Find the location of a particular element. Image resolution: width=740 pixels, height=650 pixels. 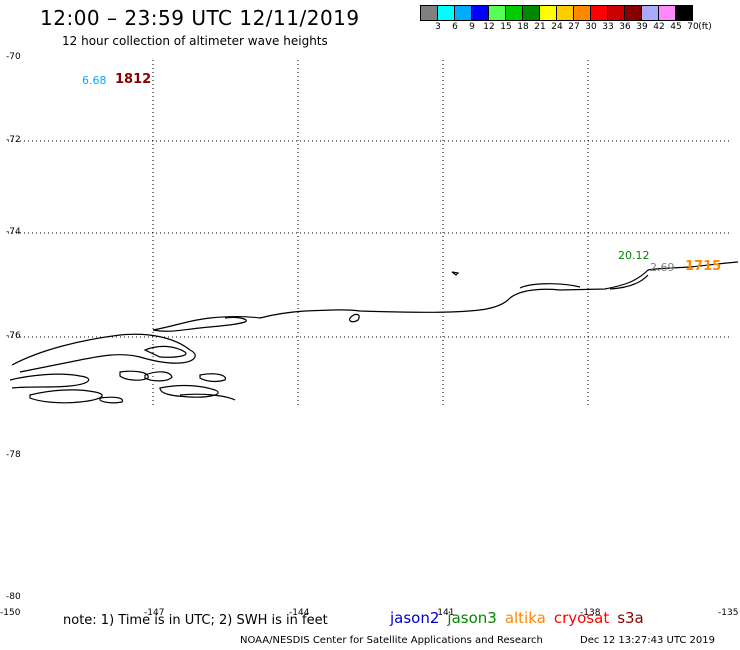

colorbar-label: 3 is located at coordinates (438, 27).